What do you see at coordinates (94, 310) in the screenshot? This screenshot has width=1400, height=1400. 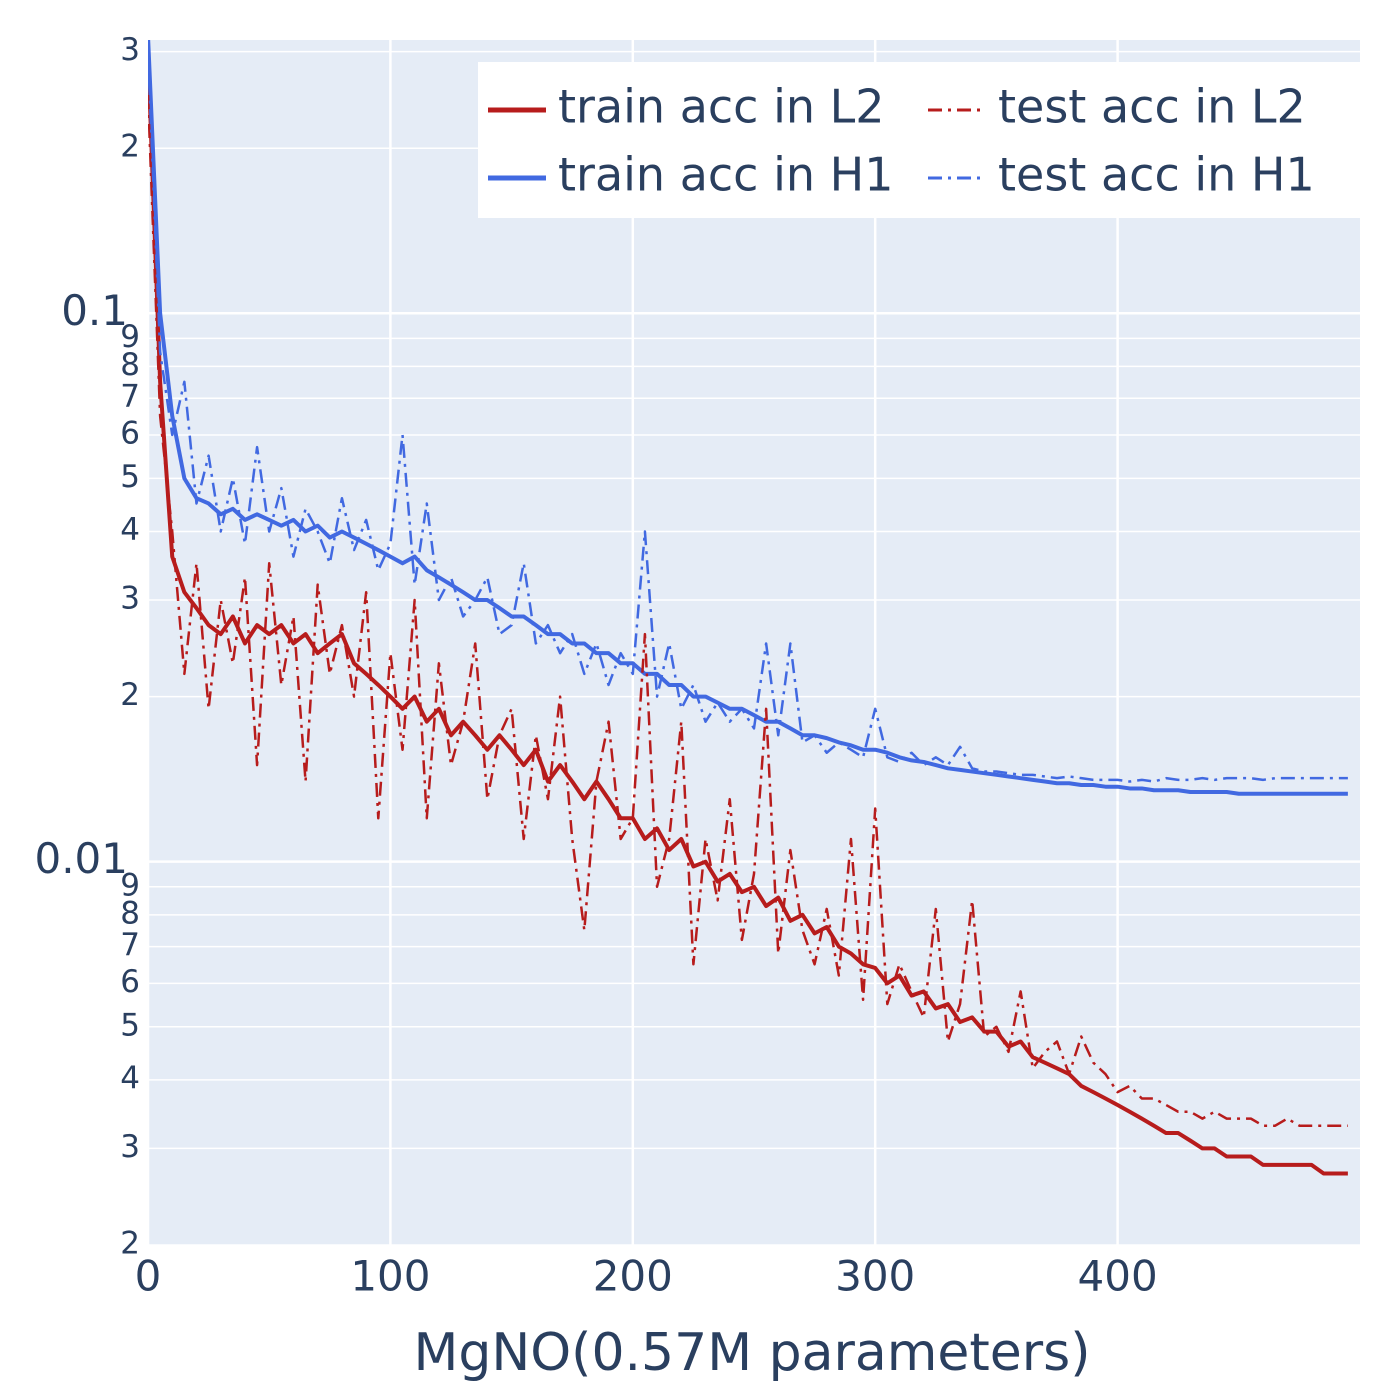 I see `y-tick-label: 0.1` at bounding box center [94, 310].